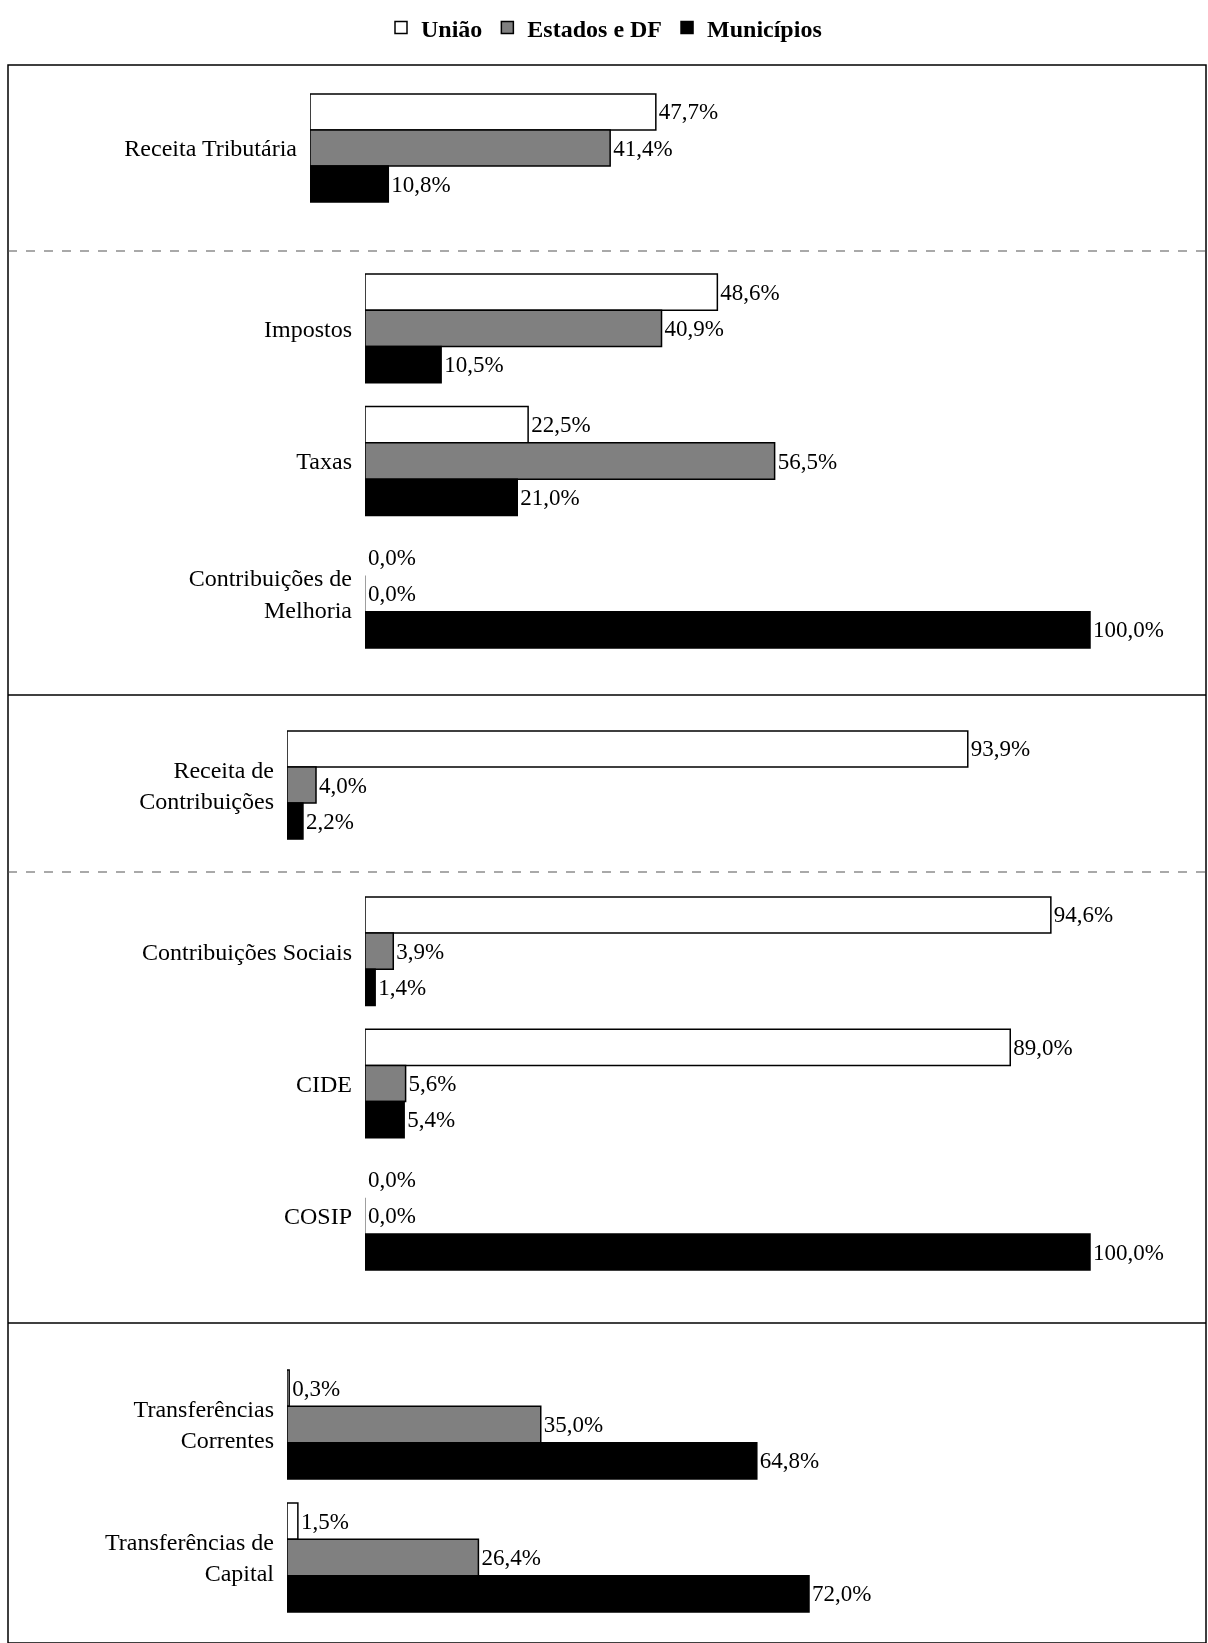 The width and height of the screenshot is (1208, 1643). Describe the element at coordinates (247, 951) in the screenshot. I see `y-tick-label: Contribuições Sociais` at that location.